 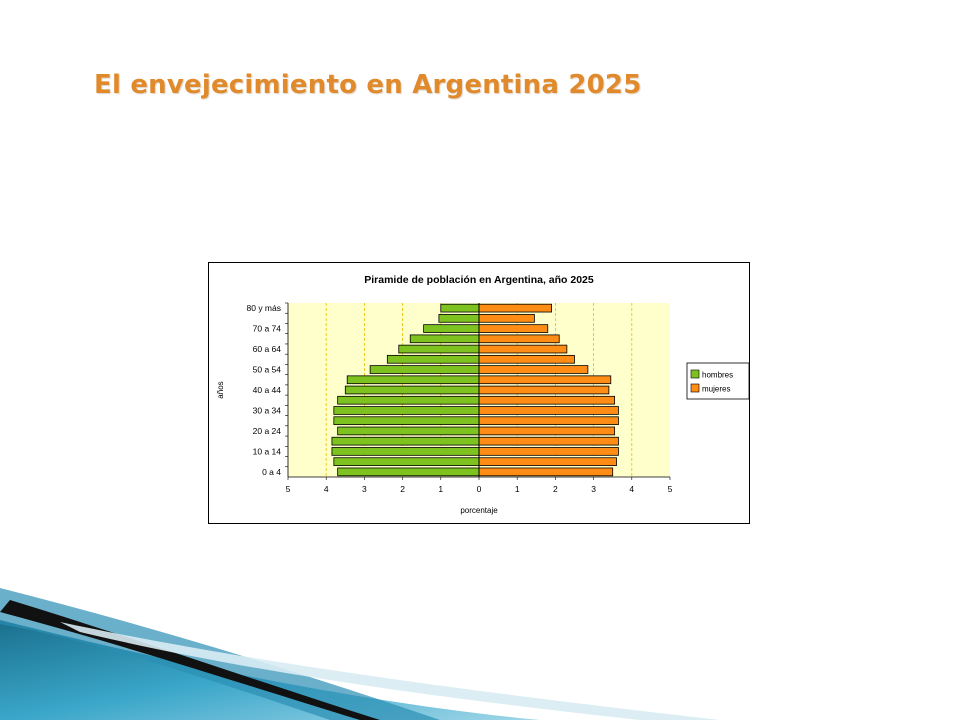 I want to click on y-tick-label: 60 a 64, so click(x=267, y=349).